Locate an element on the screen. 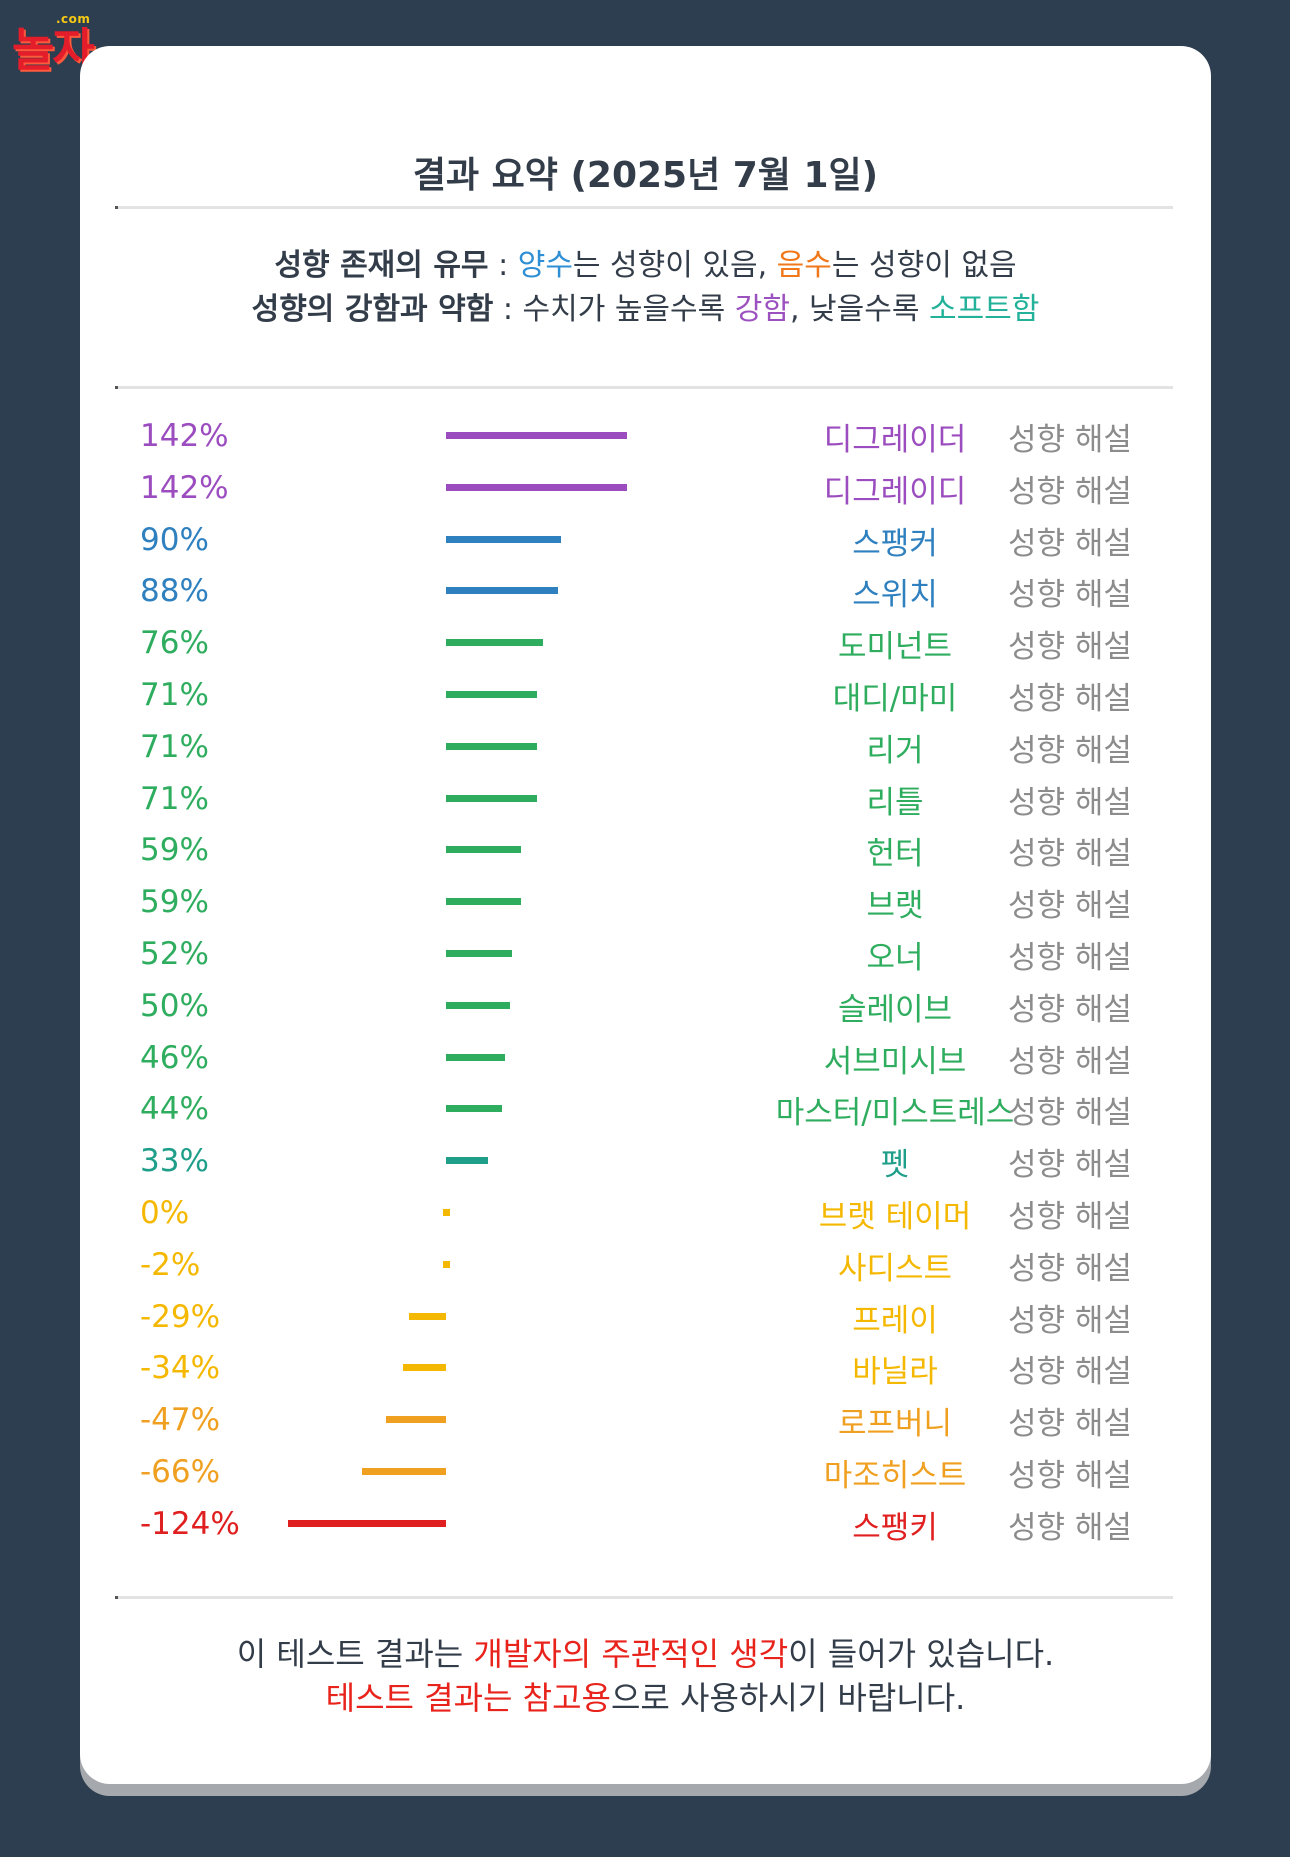  result-type-name: 리틀 is located at coordinates (895, 802).